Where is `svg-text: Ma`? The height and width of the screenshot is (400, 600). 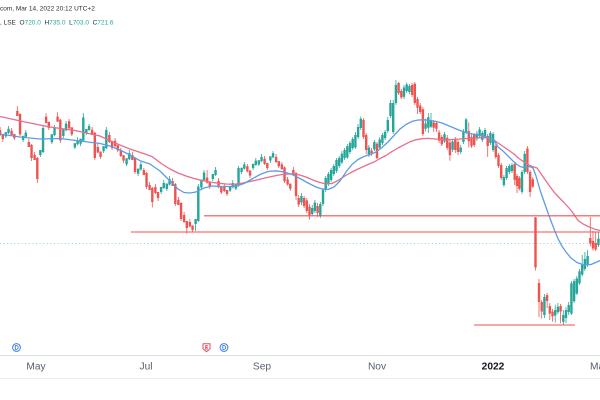 svg-text: Ma is located at coordinates (595, 367).